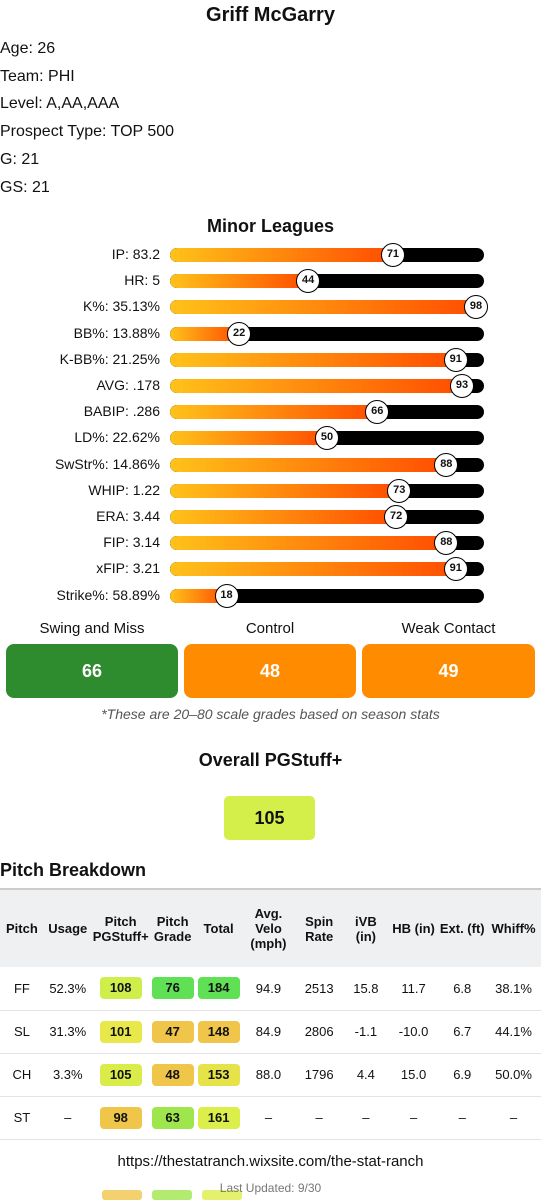  What do you see at coordinates (67, 927) in the screenshot?
I see `col-usage: Usage` at bounding box center [67, 927].